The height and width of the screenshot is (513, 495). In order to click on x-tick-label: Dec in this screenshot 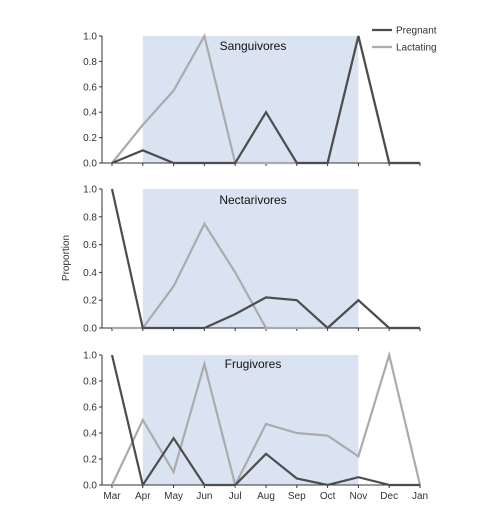, I will do `click(389, 496)`.